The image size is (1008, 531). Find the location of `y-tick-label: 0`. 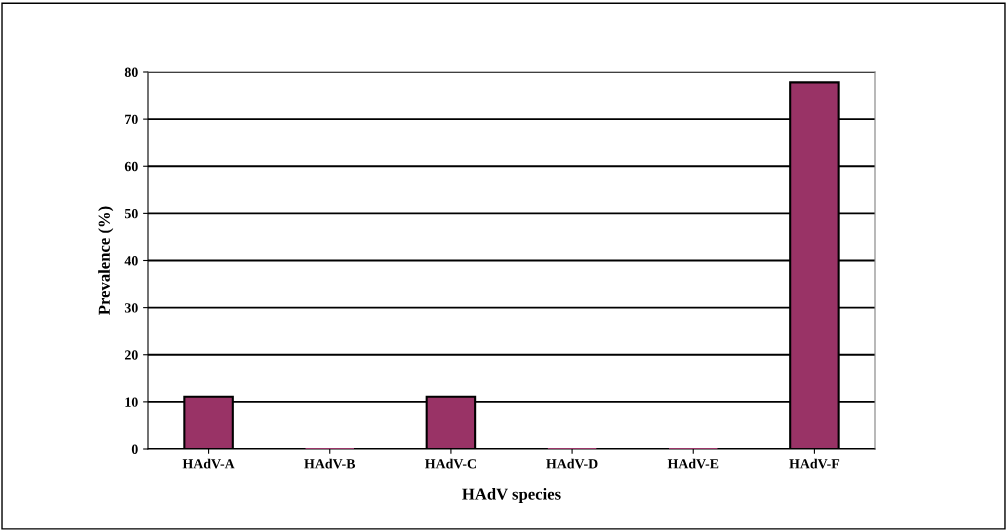

y-tick-label: 0 is located at coordinates (134, 449).